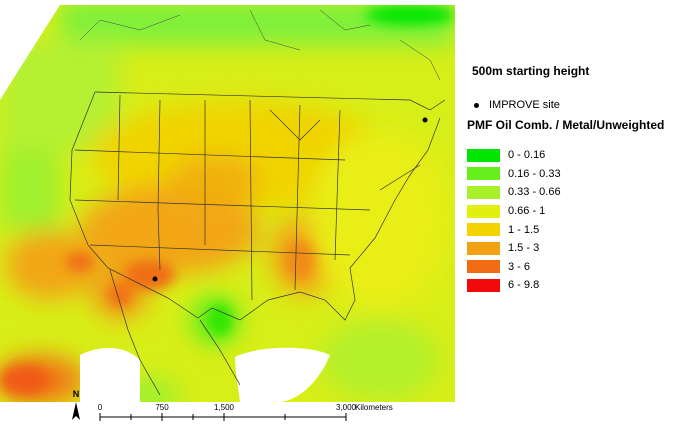 The image size is (675, 427). What do you see at coordinates (534, 173) in the screenshot?
I see `legend-class-label: 0.16 - 0.33` at bounding box center [534, 173].